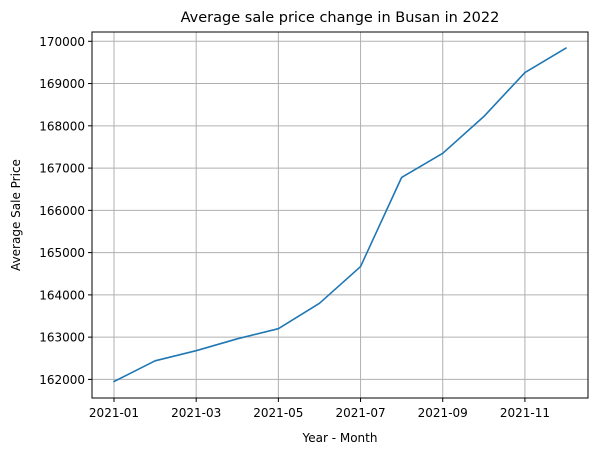  Describe the element at coordinates (16, 215) in the screenshot. I see `y-axis-label: Average Sale Price` at that location.